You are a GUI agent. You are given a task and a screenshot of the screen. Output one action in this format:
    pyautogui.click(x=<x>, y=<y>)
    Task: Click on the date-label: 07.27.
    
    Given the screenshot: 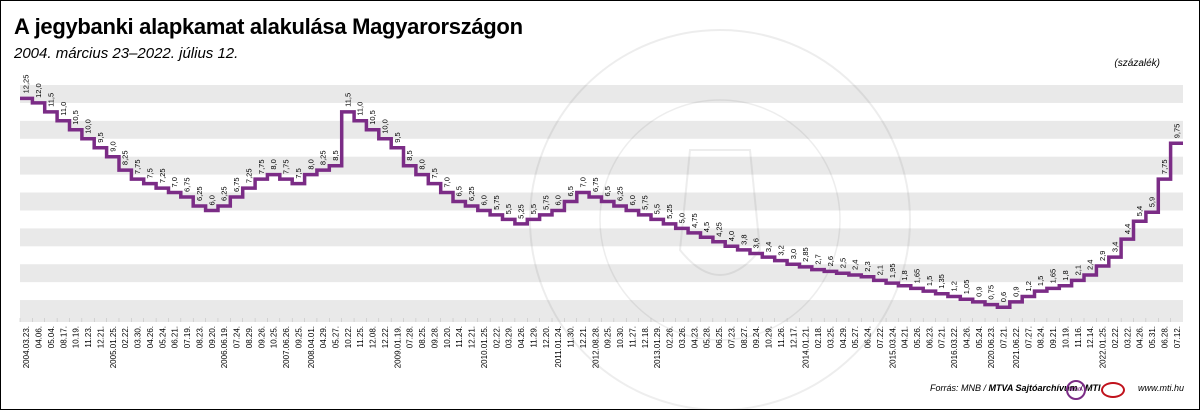 What is the action you would take?
    pyautogui.click(x=1028, y=337)
    